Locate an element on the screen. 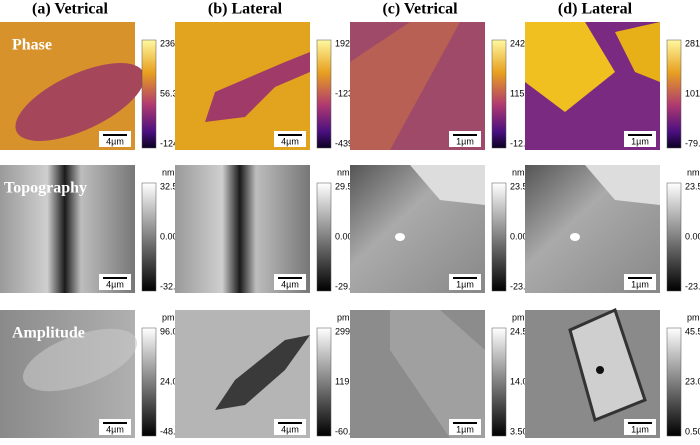 The height and width of the screenshot is (445, 700). colorbar-max: 236° is located at coordinates (169, 43).